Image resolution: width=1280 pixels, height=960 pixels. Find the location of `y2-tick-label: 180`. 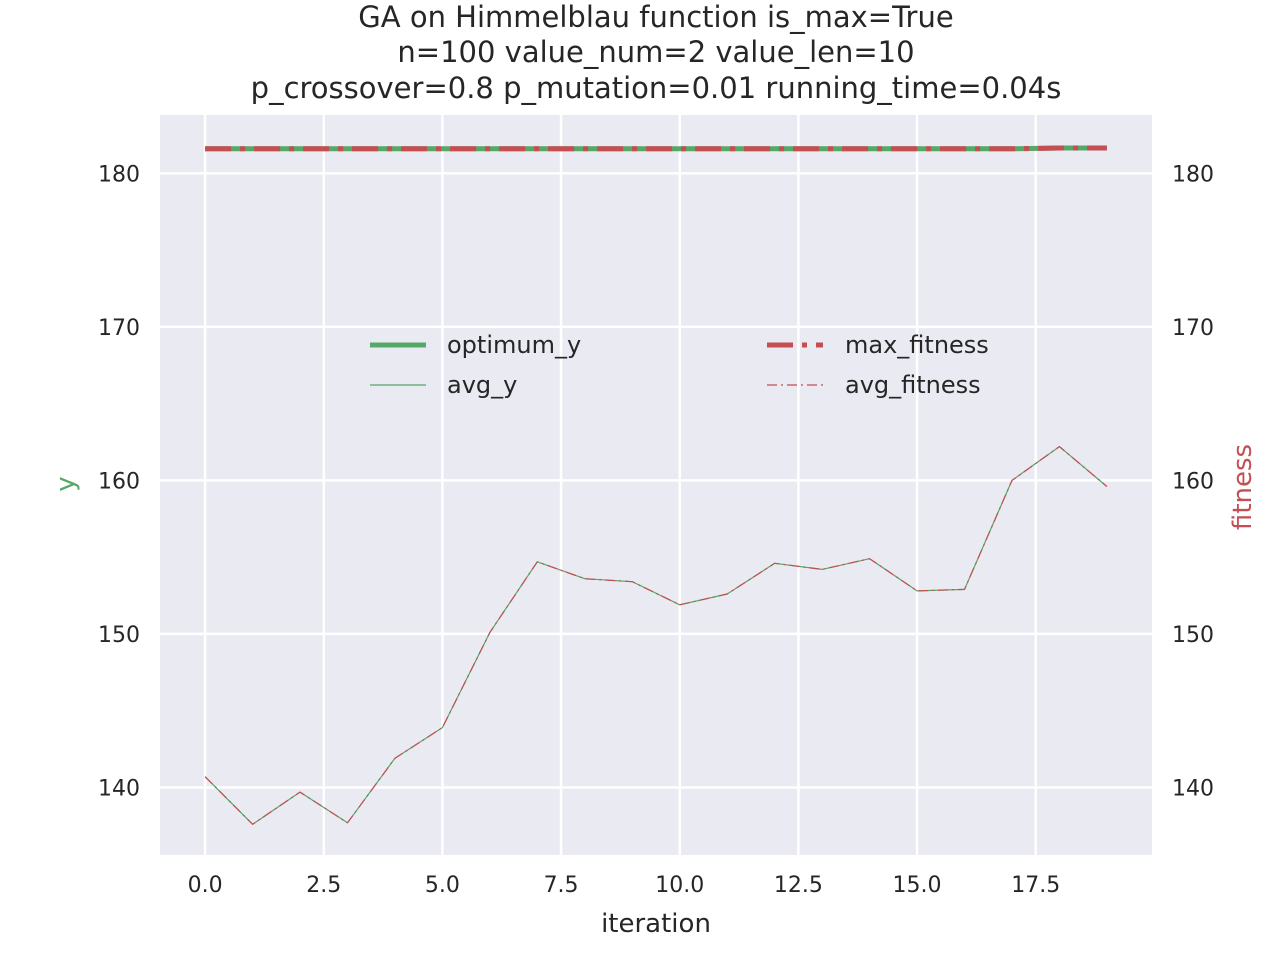

y2-tick-label: 180 is located at coordinates (1193, 174).